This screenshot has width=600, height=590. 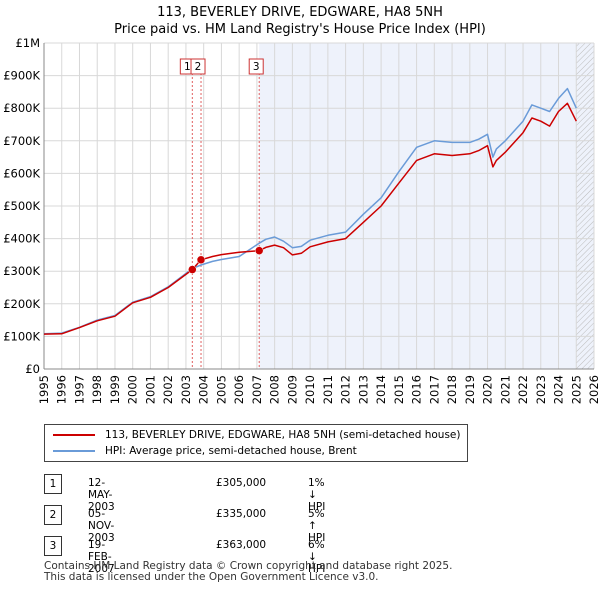 What do you see at coordinates (187, 67) in the screenshot?
I see `sale-number-label: 1` at bounding box center [187, 67].